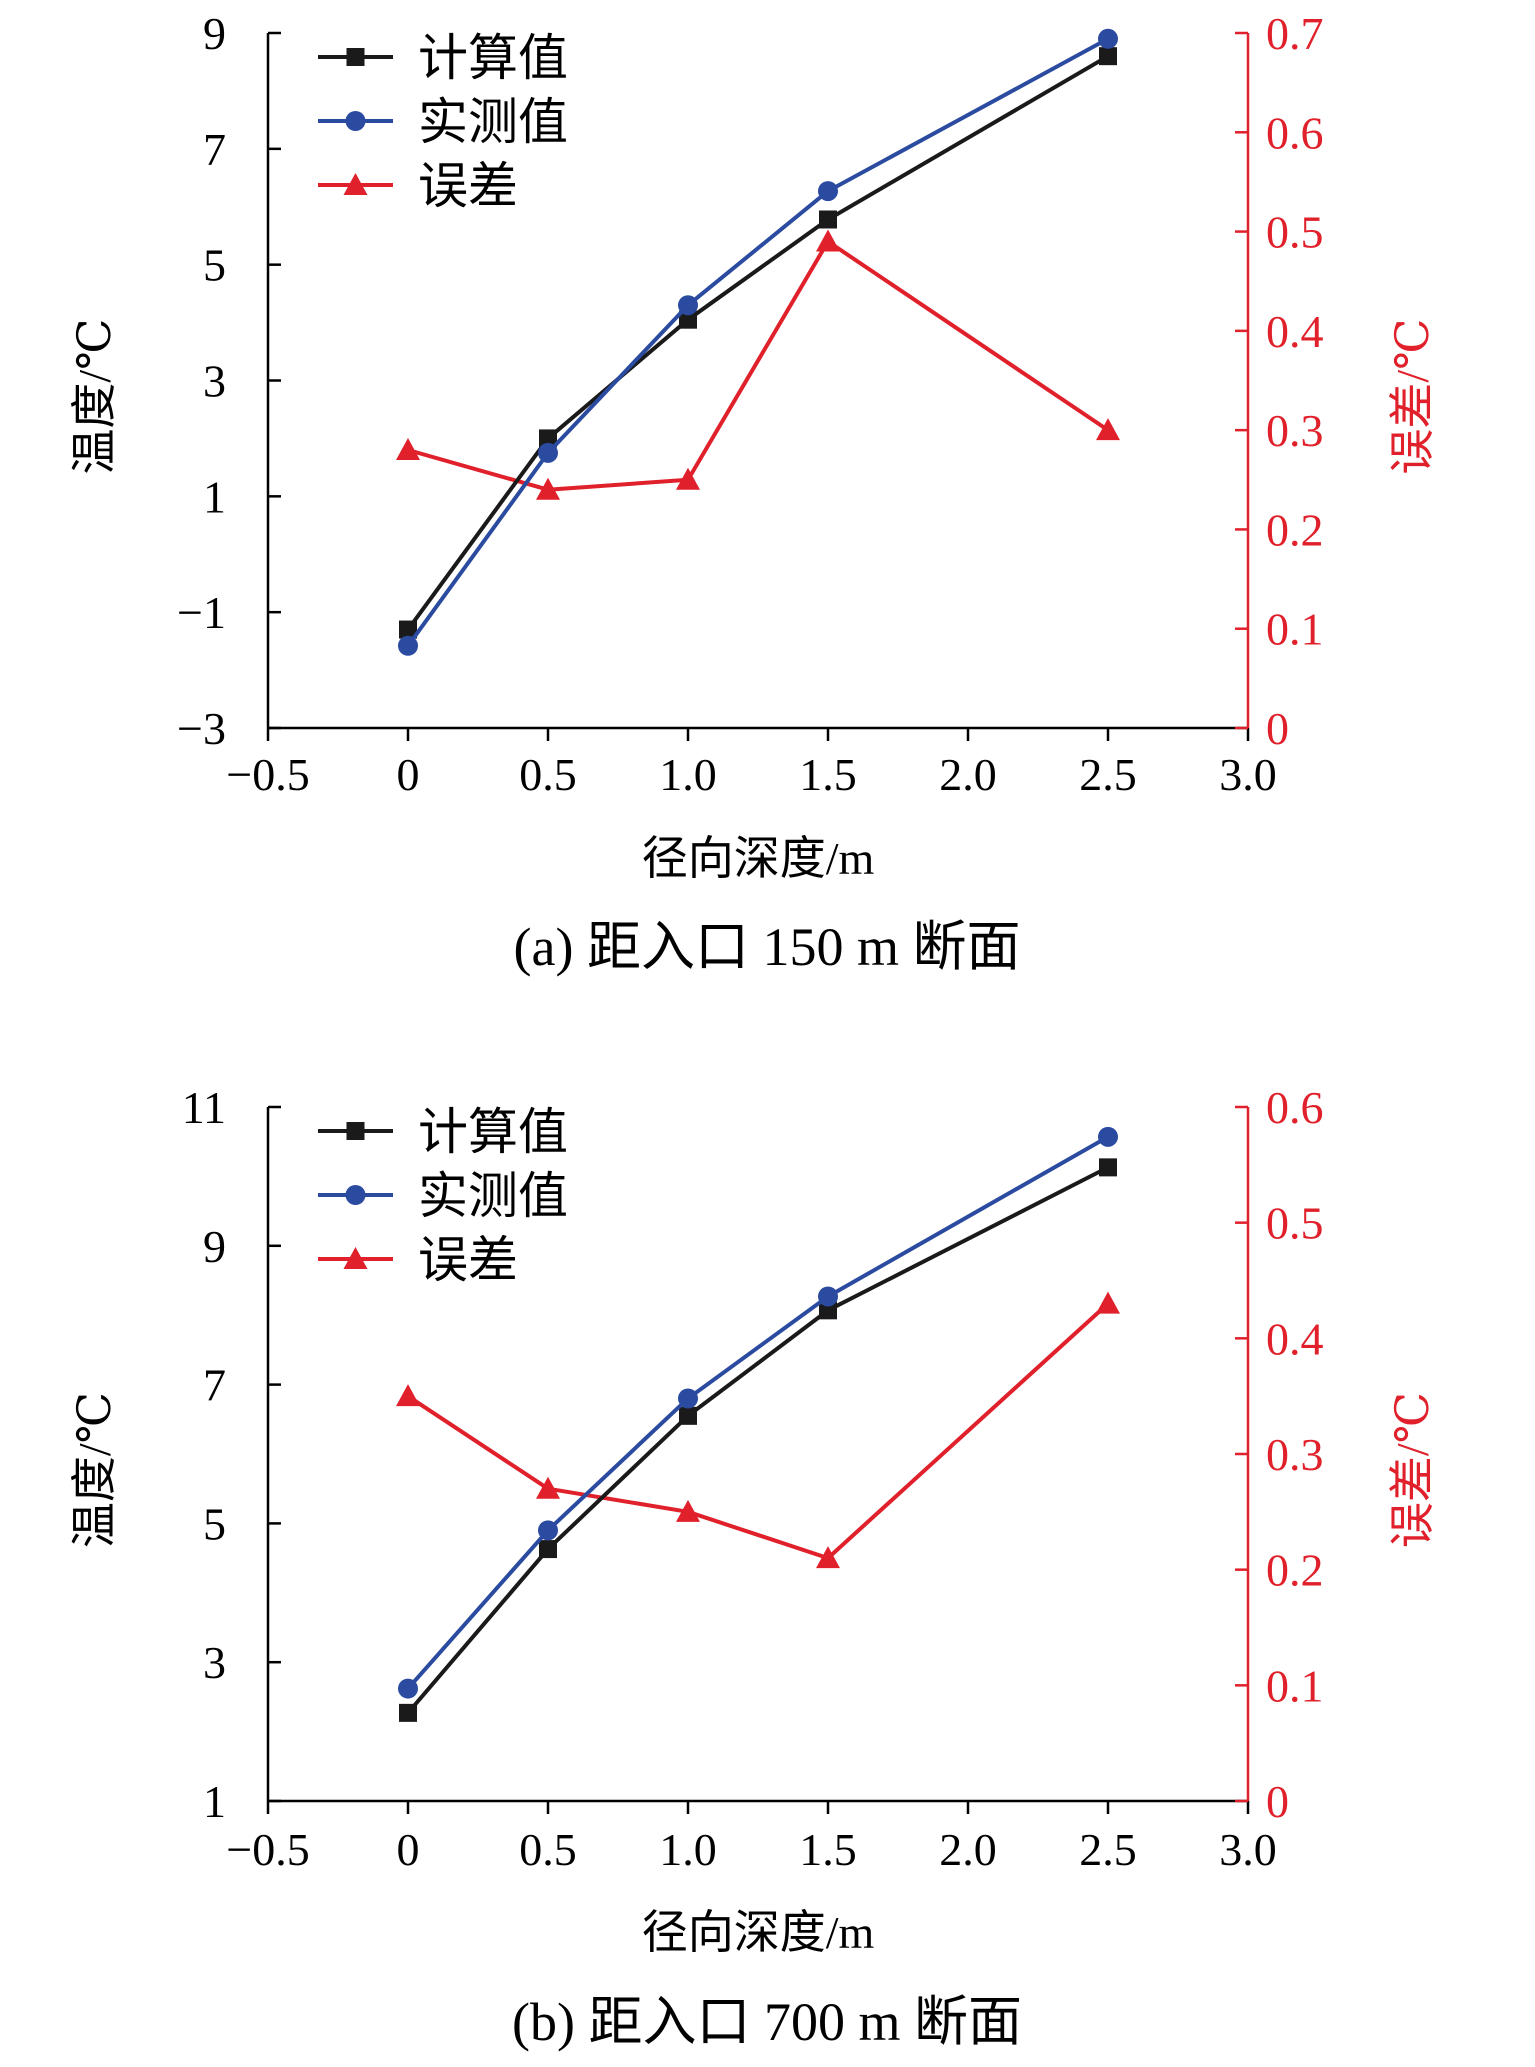 The height and width of the screenshot is (2067, 1535). Describe the element at coordinates (201, 728) in the screenshot. I see `y-tick-label: −3` at that location.